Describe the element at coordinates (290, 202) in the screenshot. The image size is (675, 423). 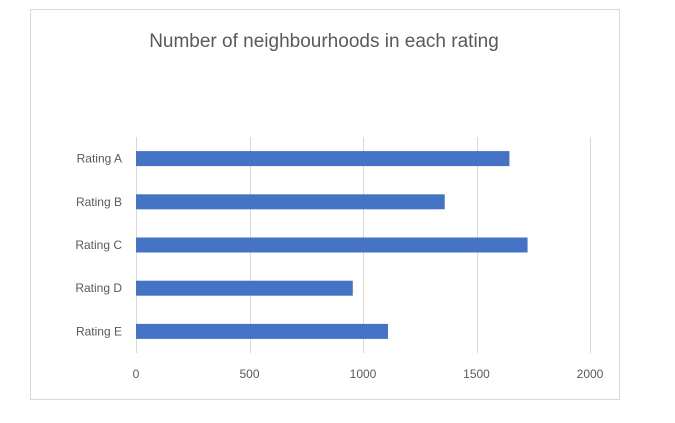
I see `bar-rating-b` at that location.